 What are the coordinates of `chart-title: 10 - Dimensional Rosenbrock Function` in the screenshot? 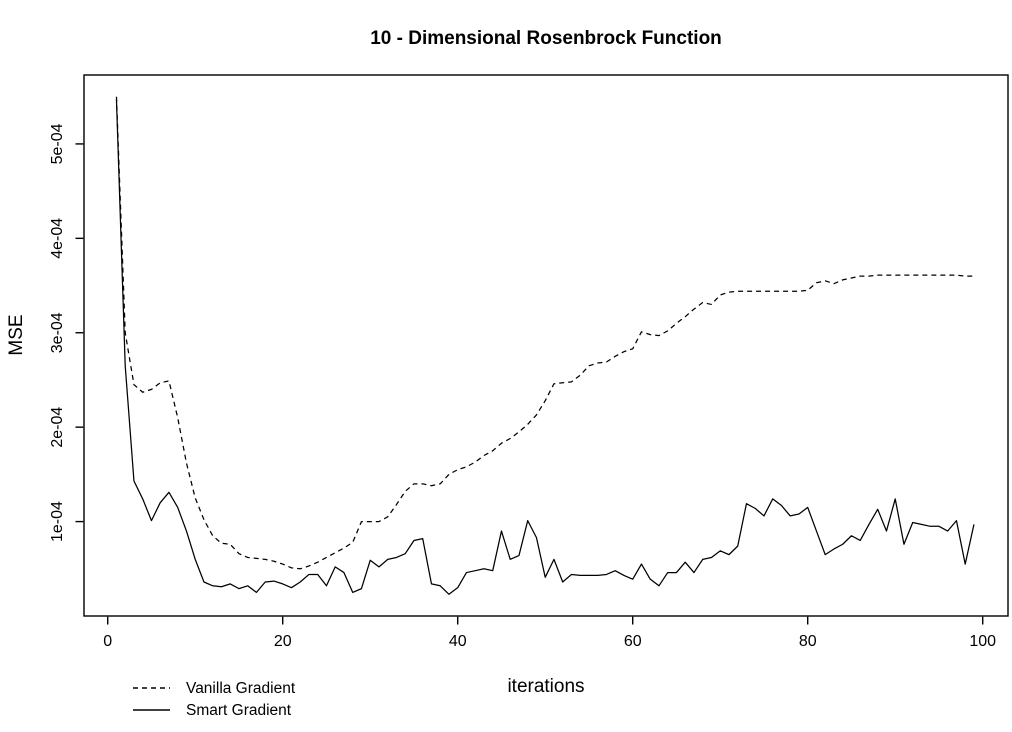 It's located at (546, 38).